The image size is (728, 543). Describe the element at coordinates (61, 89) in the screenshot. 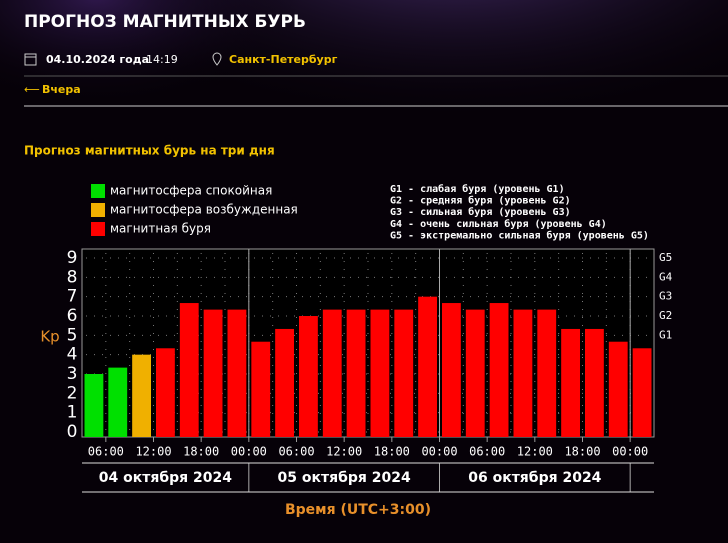

I see `back-link: Вчера` at that location.